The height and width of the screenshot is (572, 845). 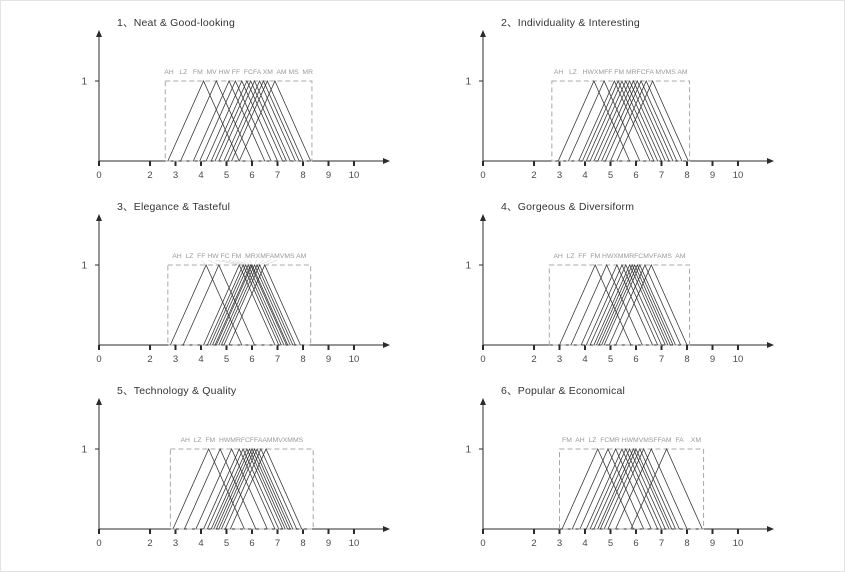 I want to click on subplot-title: 6、Popular & Economical, so click(x=563, y=391).